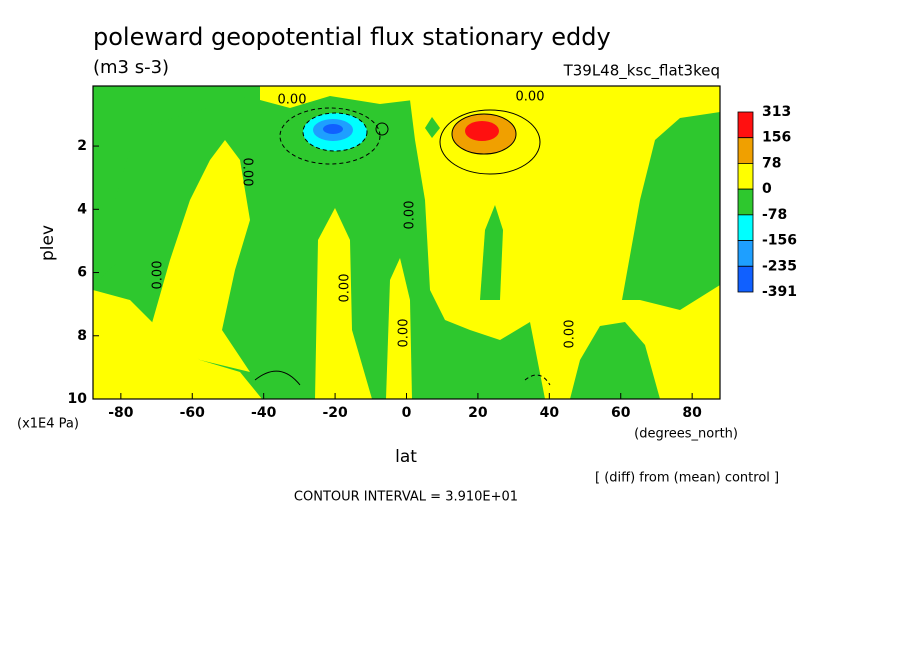 The image size is (904, 654). Describe the element at coordinates (82, 209) in the screenshot. I see `y-tick-label: 4` at that location.